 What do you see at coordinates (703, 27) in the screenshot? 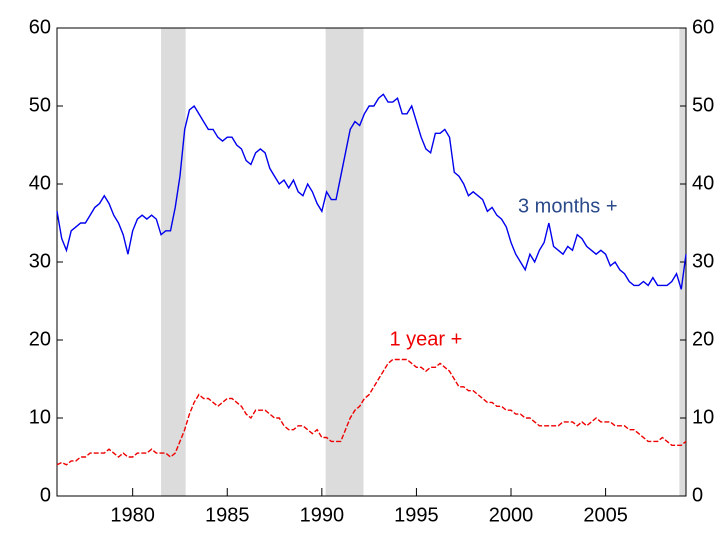
I see `y2-tick-label: 60` at bounding box center [703, 27].